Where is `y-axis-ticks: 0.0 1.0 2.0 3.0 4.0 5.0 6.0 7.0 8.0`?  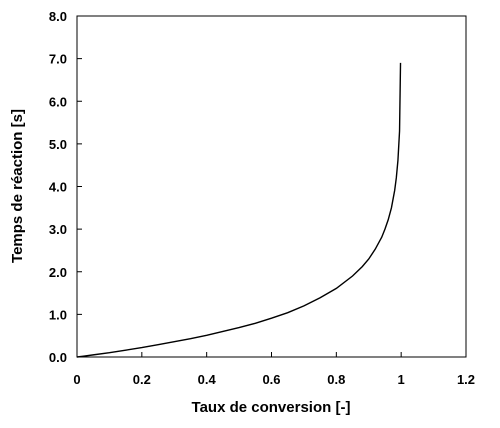
y-axis-ticks: 0.0 1.0 2.0 3.0 4.0 5.0 6.0 7.0 8.0 is located at coordinates (65, 187).